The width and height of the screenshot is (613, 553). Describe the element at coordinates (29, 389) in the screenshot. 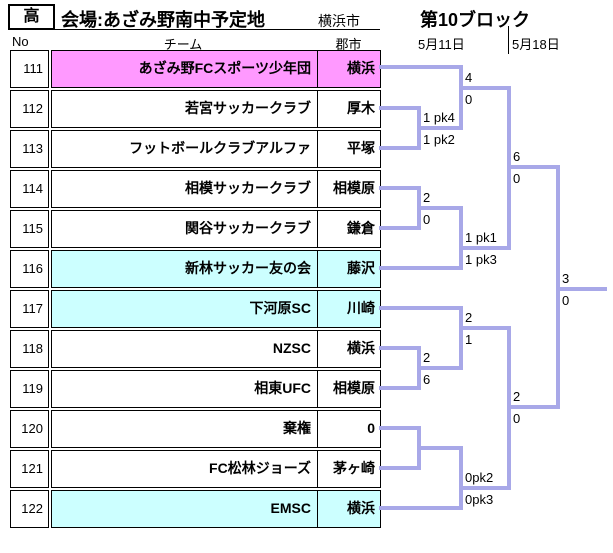

I see `team-number: 119` at that location.